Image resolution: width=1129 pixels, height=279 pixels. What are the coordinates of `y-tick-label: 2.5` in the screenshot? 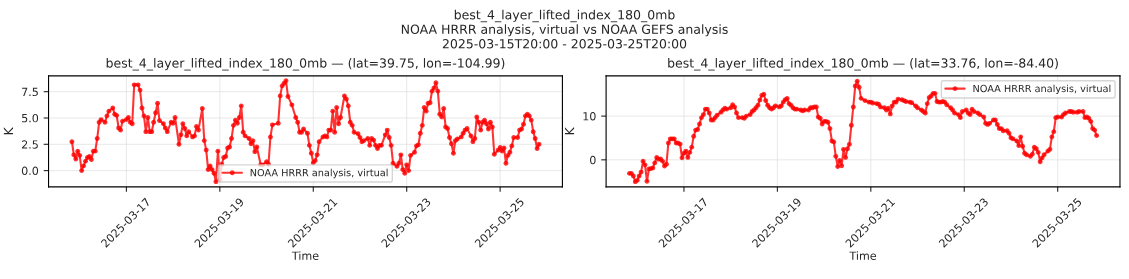 It's located at (29, 144).